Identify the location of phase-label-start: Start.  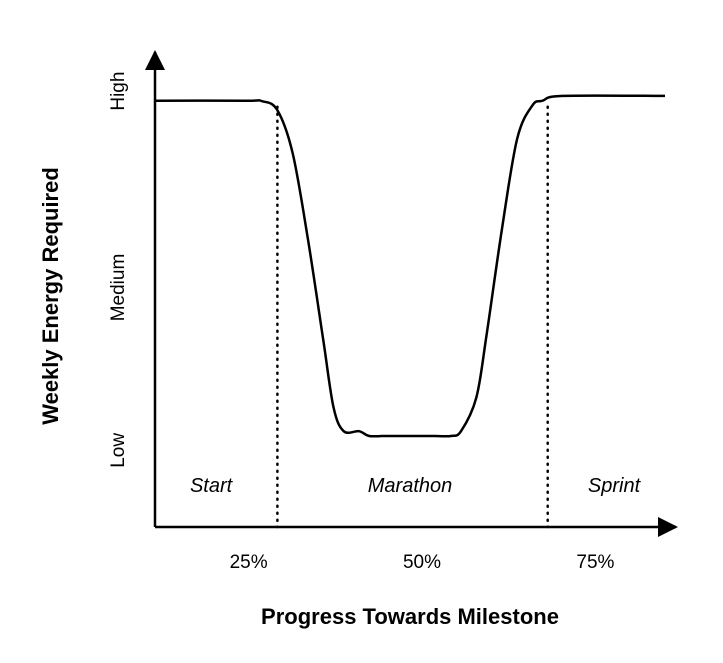
(212, 486).